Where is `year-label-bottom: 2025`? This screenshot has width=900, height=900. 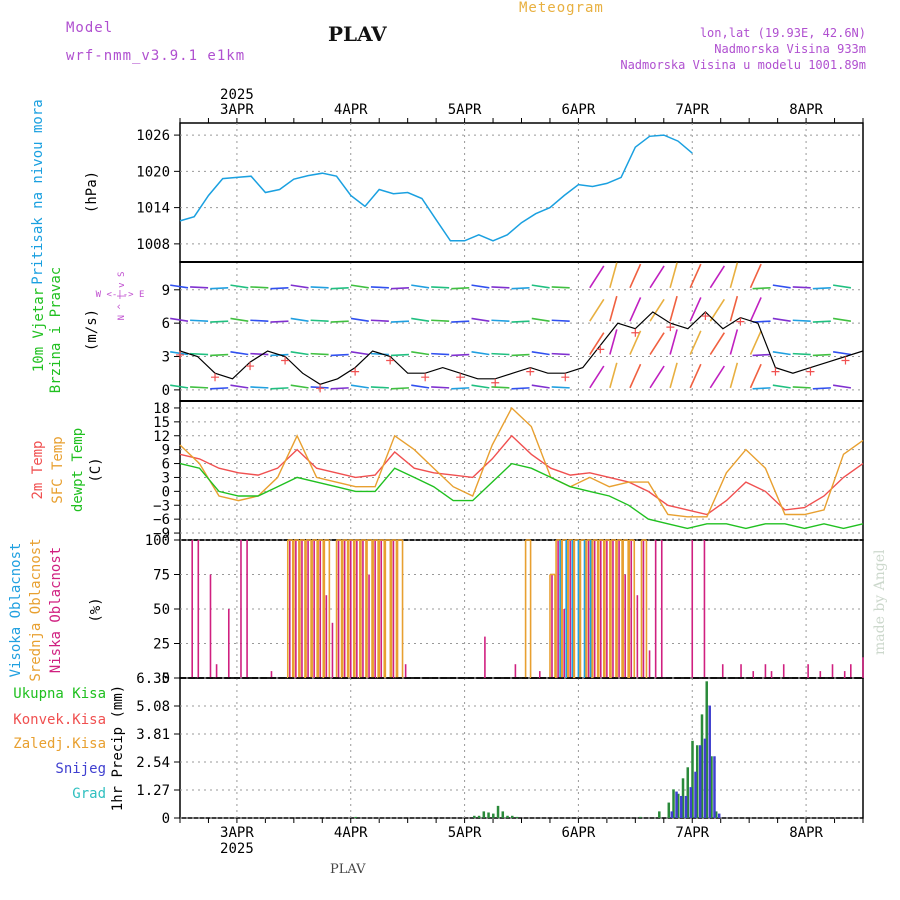
year-label-bottom: 2025 is located at coordinates (237, 849).